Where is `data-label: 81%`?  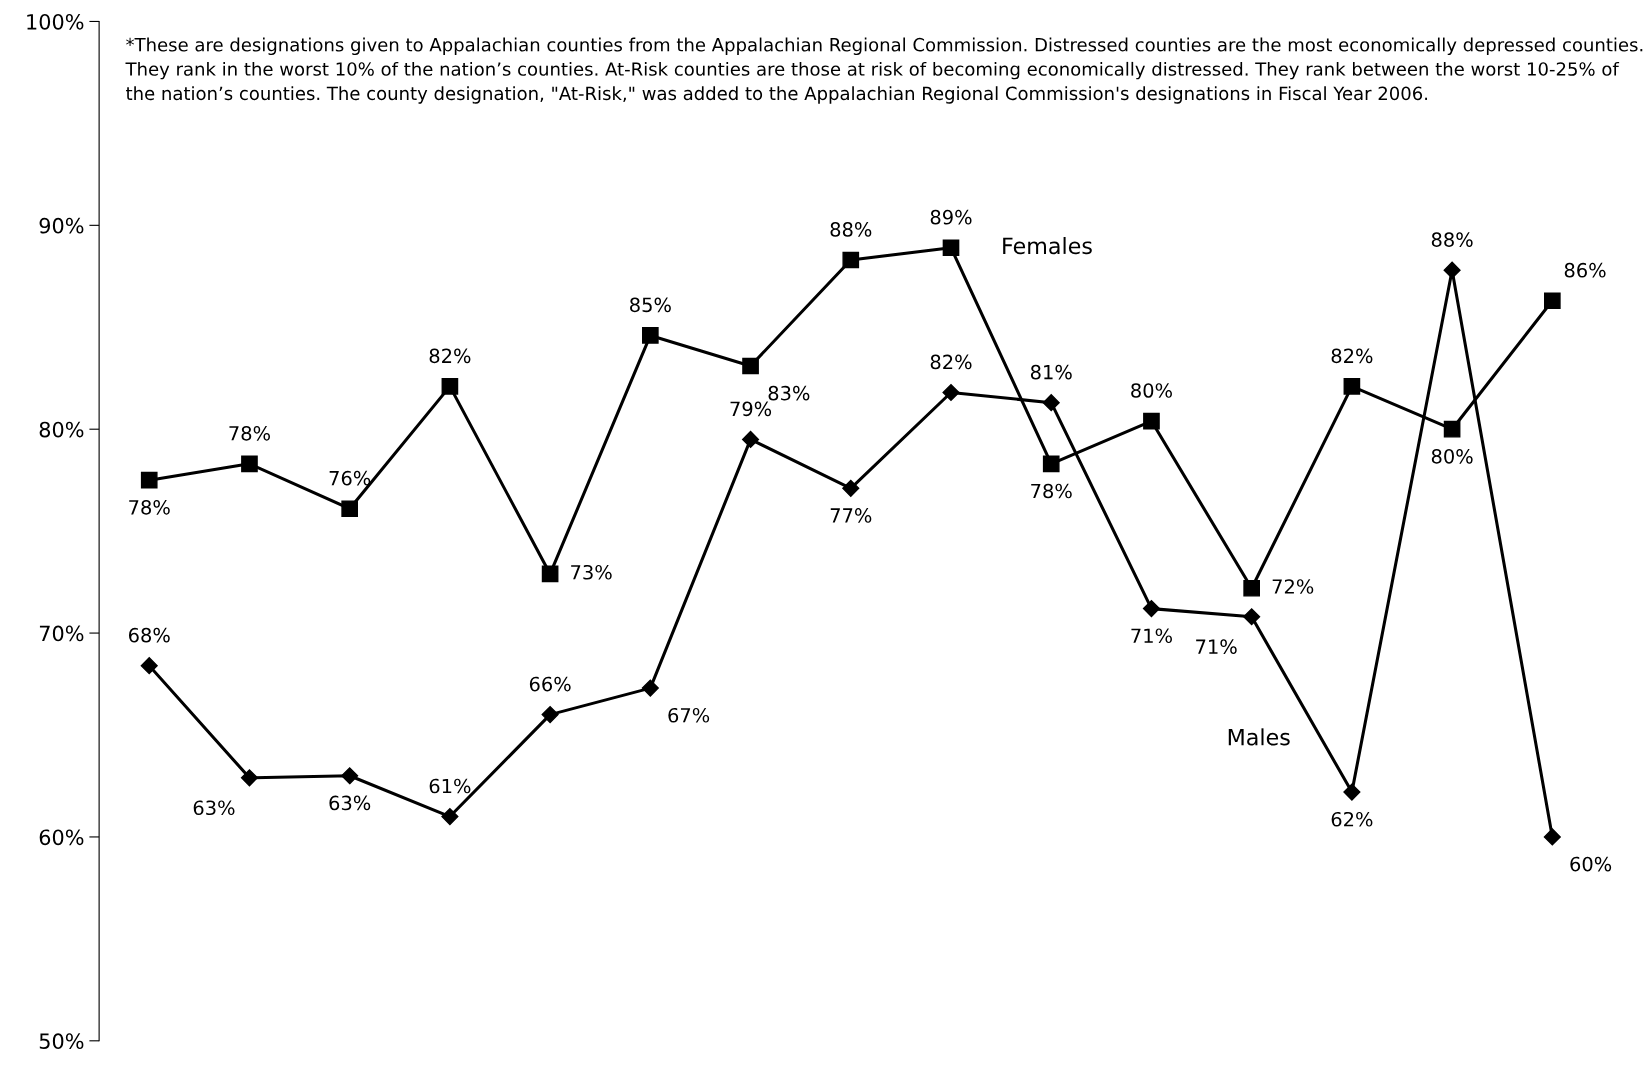
data-label: 81% is located at coordinates (1051, 372).